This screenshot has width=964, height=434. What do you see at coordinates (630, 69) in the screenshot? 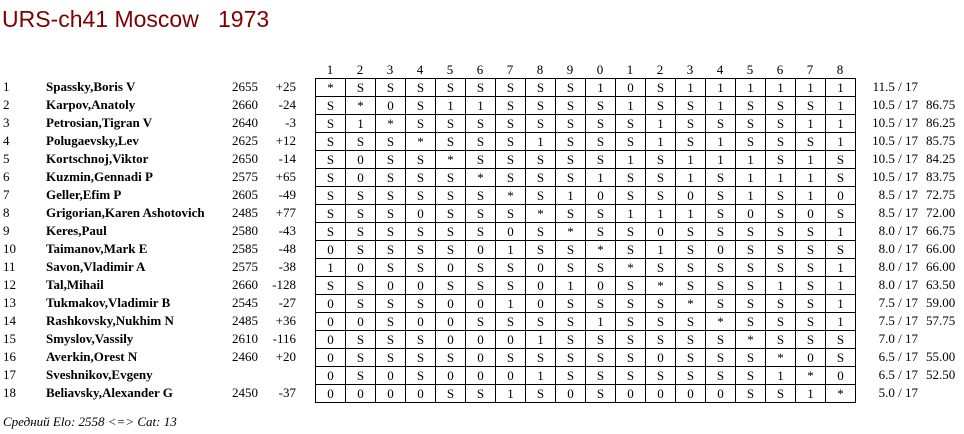
I see `column-header: 1` at bounding box center [630, 69].